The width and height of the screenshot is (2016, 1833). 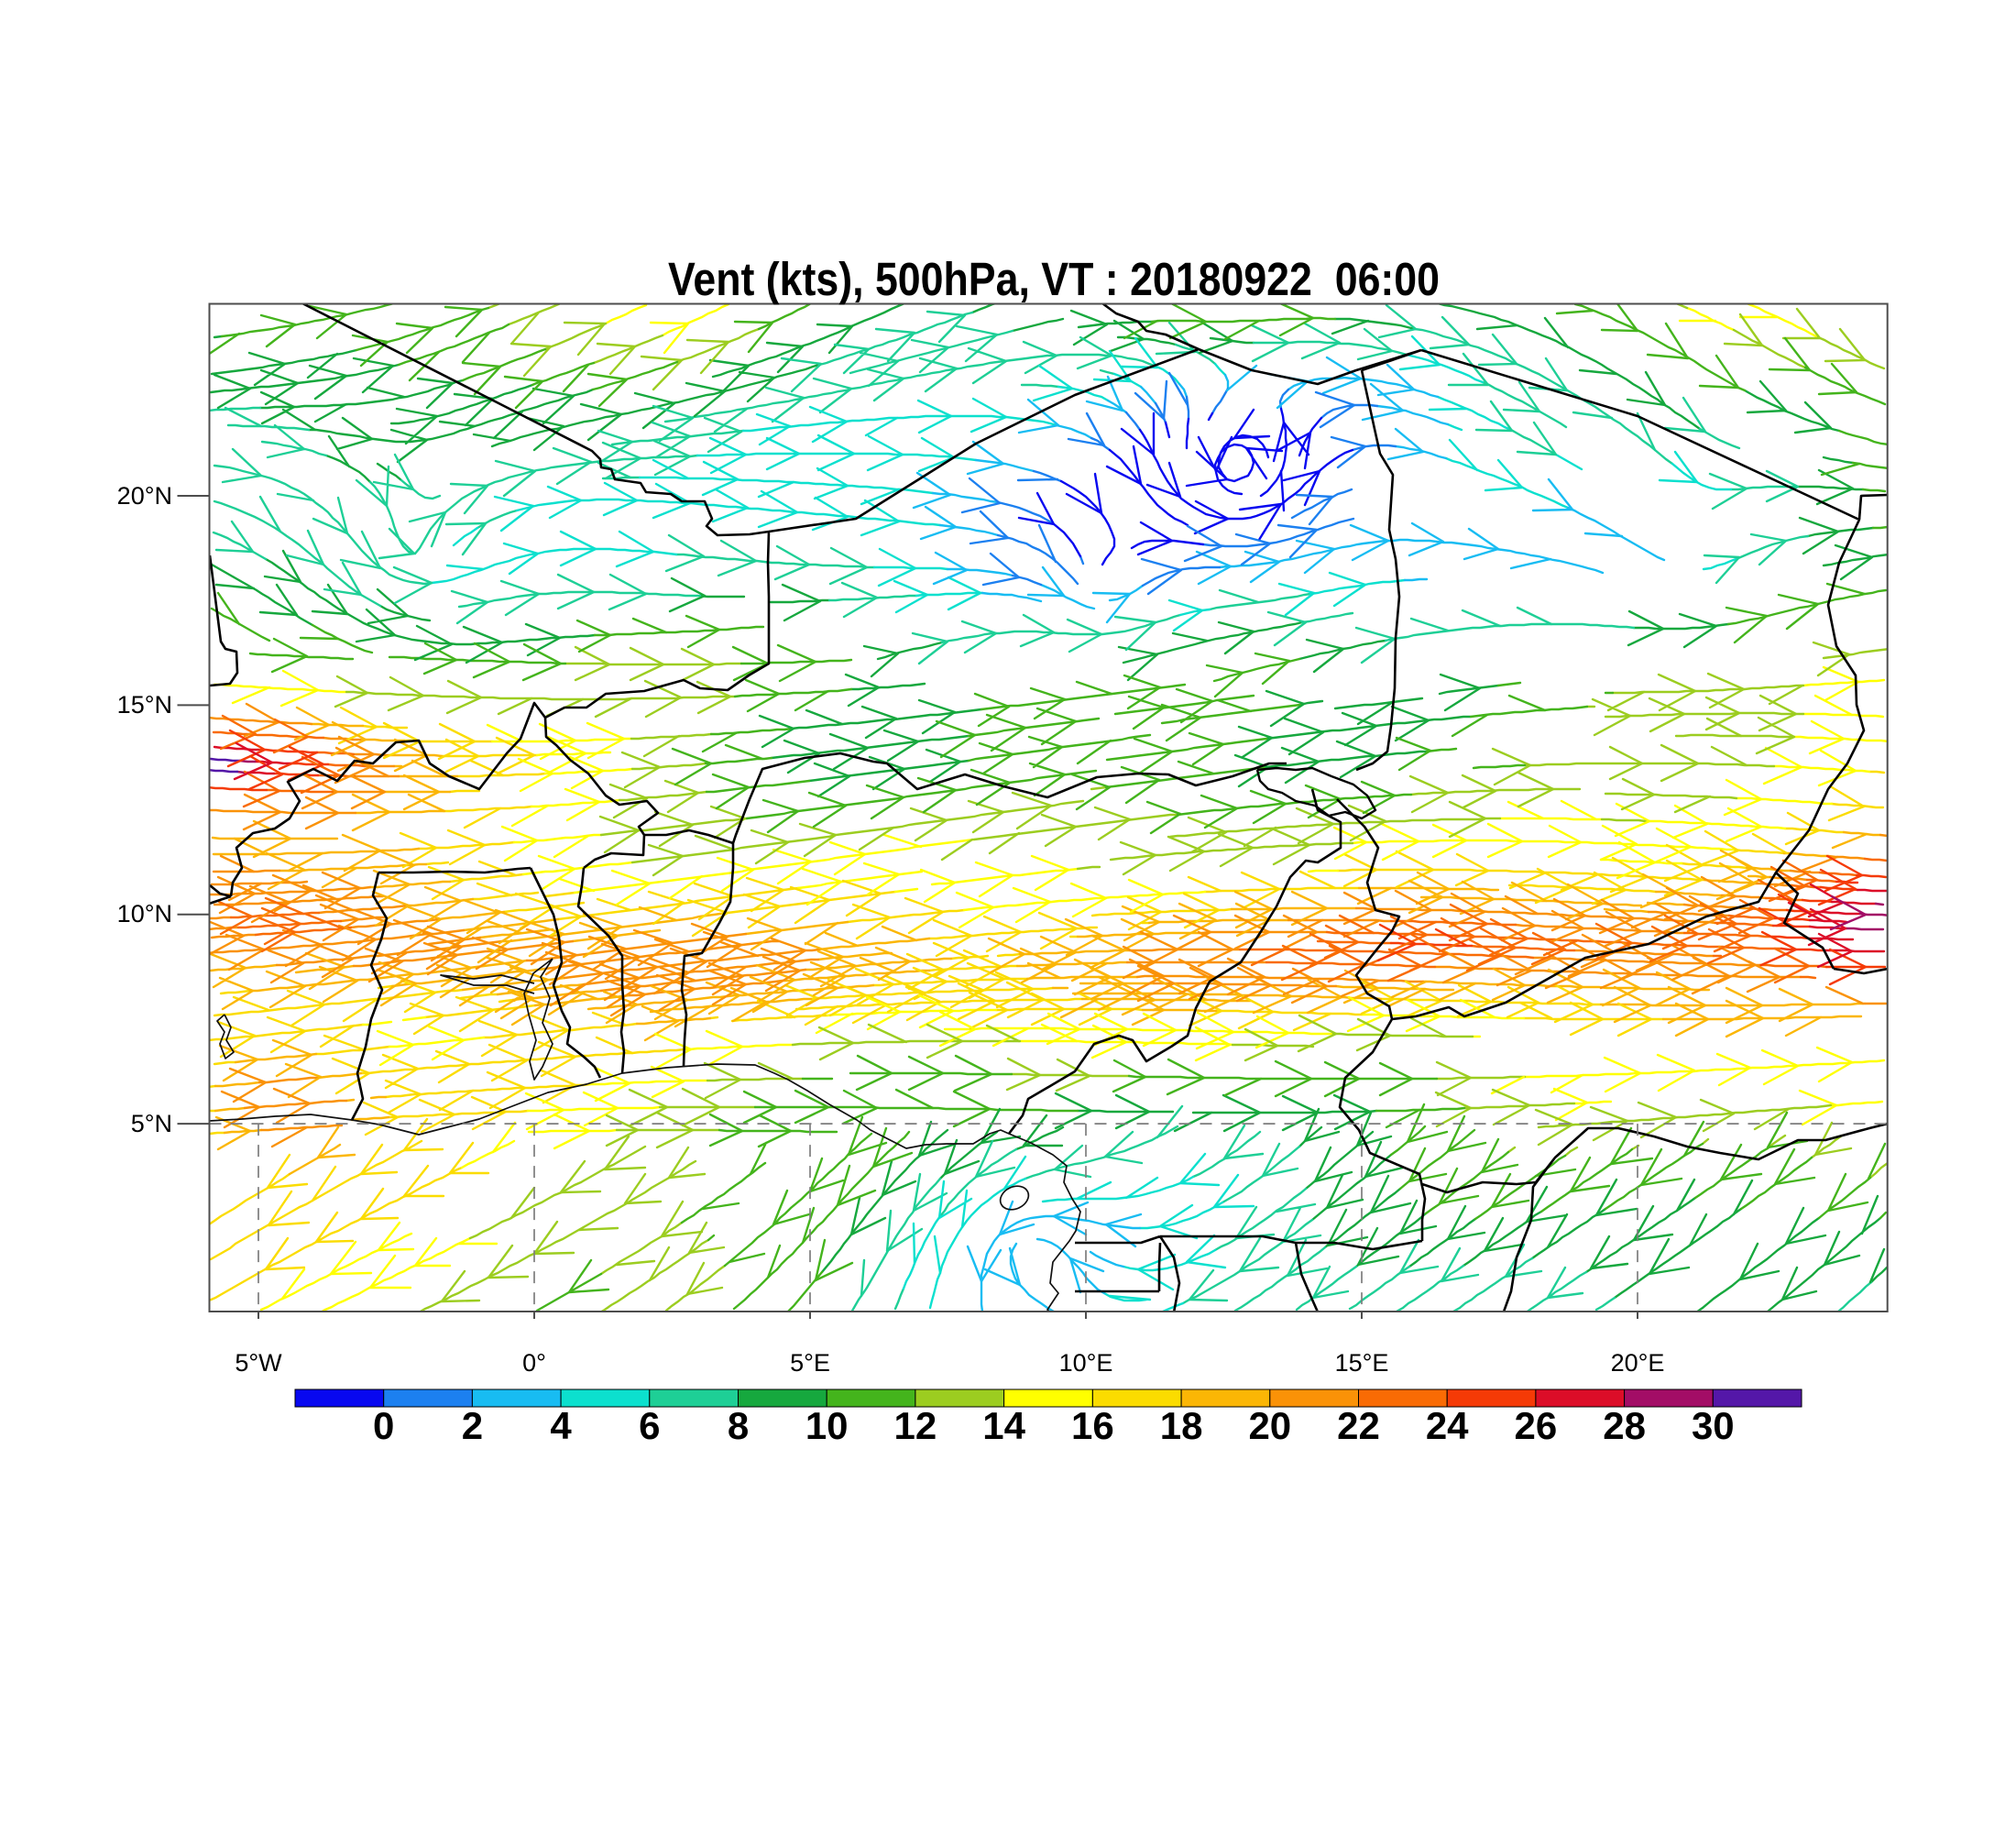 What do you see at coordinates (1713, 1425) in the screenshot?
I see `svg-text: 30` at bounding box center [1713, 1425].